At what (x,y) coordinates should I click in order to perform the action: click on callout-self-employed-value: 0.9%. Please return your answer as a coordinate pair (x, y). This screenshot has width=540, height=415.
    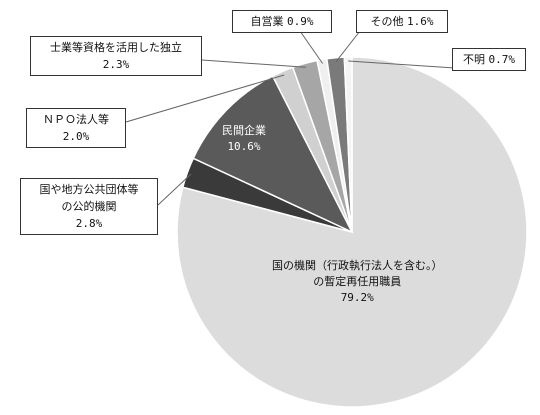
    Looking at the image, I should click on (300, 21).